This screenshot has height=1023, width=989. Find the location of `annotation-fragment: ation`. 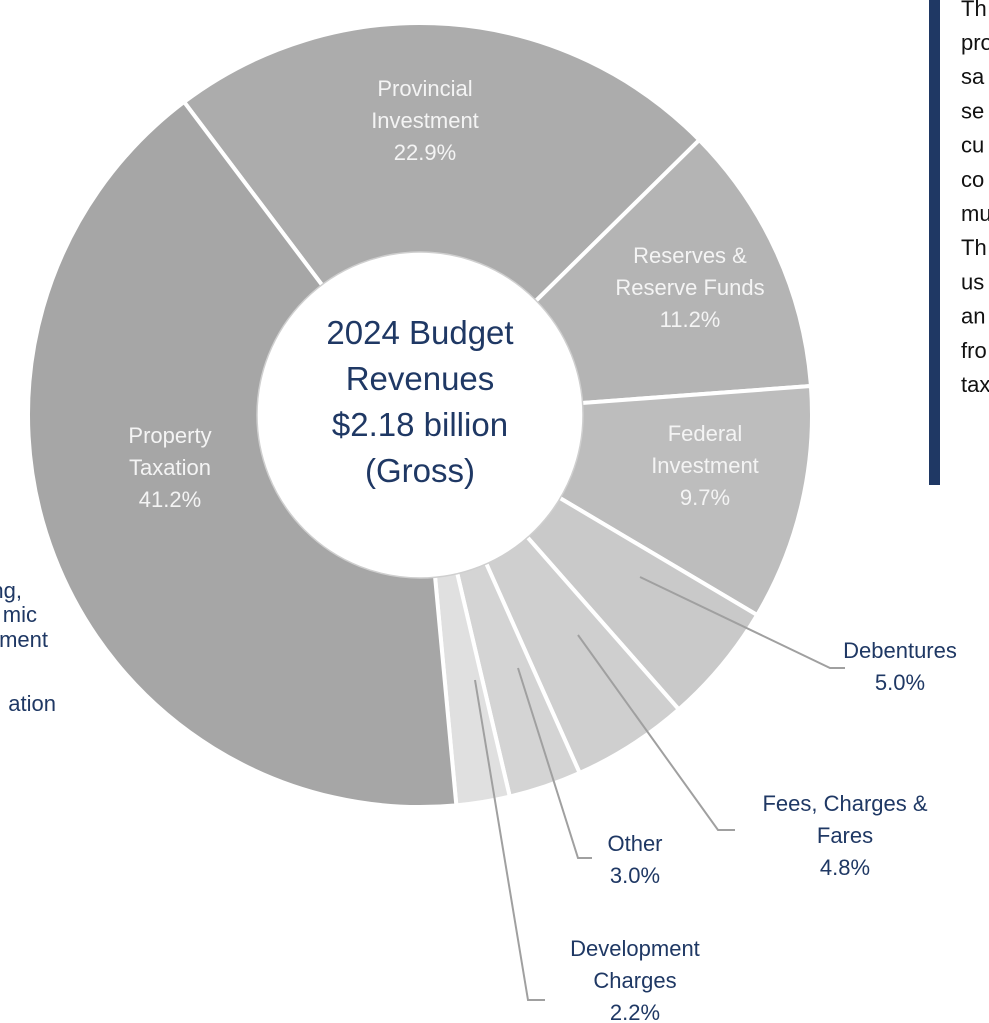

annotation-fragment: ation is located at coordinates (32, 703).